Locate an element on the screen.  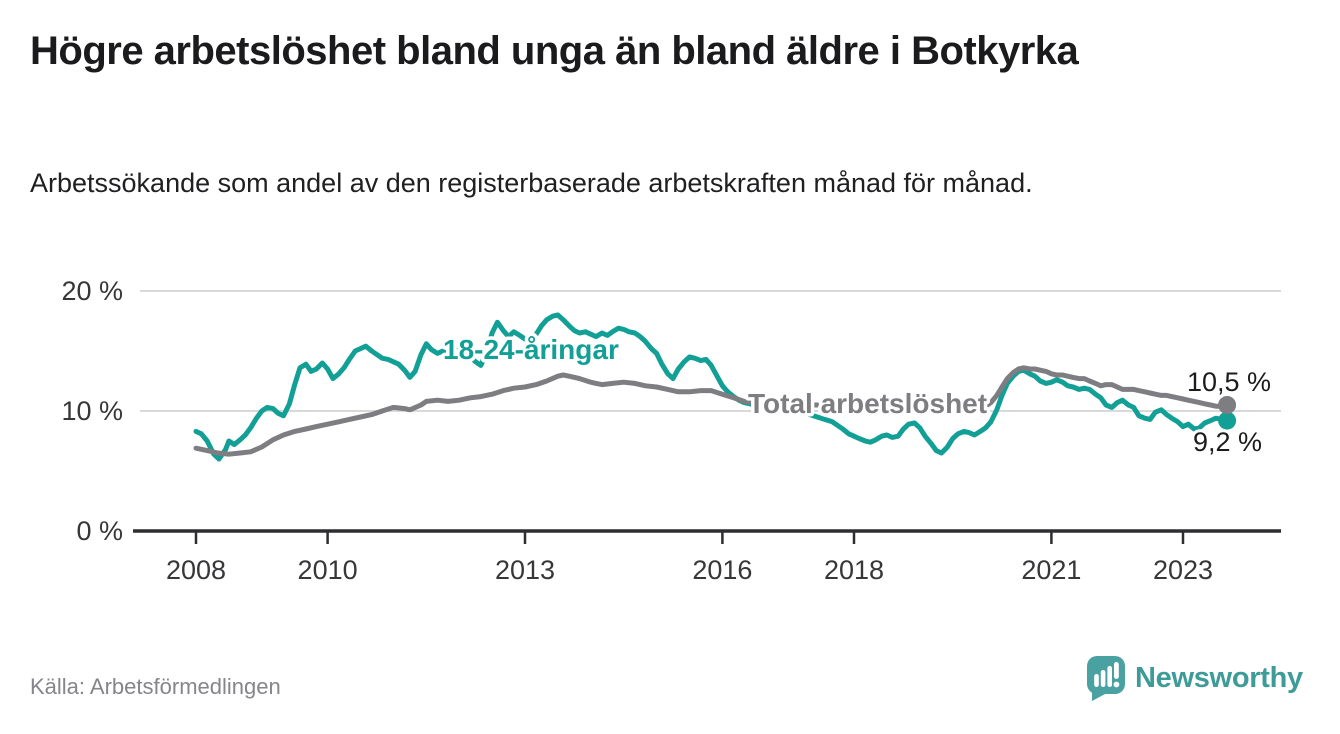
series-line-total-arbetsl-shet is located at coordinates (711, 411).